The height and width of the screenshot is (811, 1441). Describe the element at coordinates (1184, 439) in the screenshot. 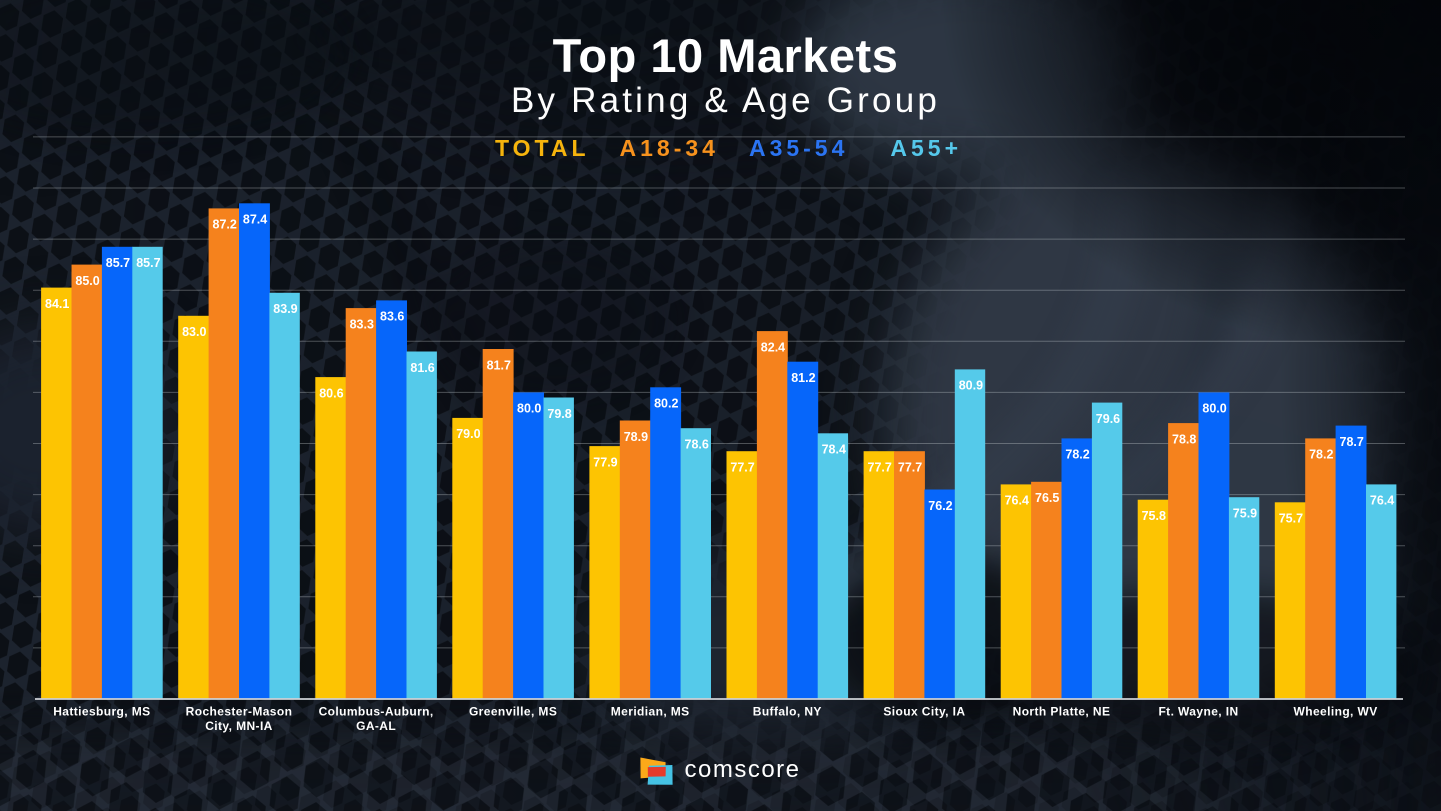

I see `svg-text: 78.8` at that location.